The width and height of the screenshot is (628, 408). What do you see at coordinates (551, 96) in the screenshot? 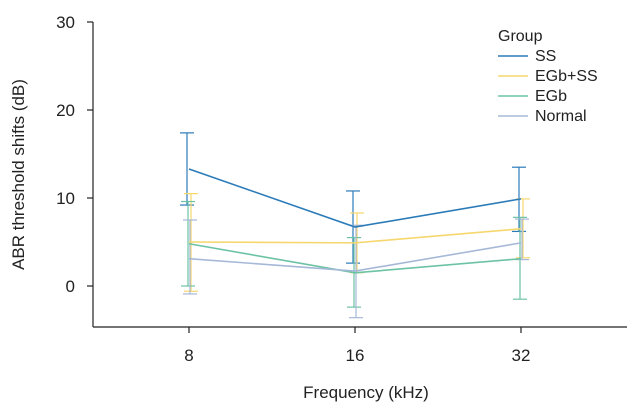
I see `legend-label: EGb` at bounding box center [551, 96].